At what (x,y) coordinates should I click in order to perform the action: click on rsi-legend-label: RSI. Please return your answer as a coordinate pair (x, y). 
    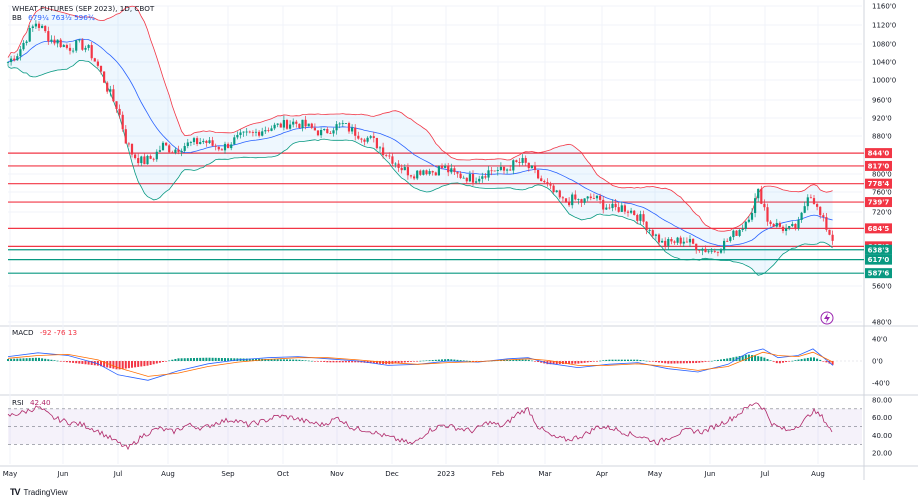
    Looking at the image, I should click on (18, 402).